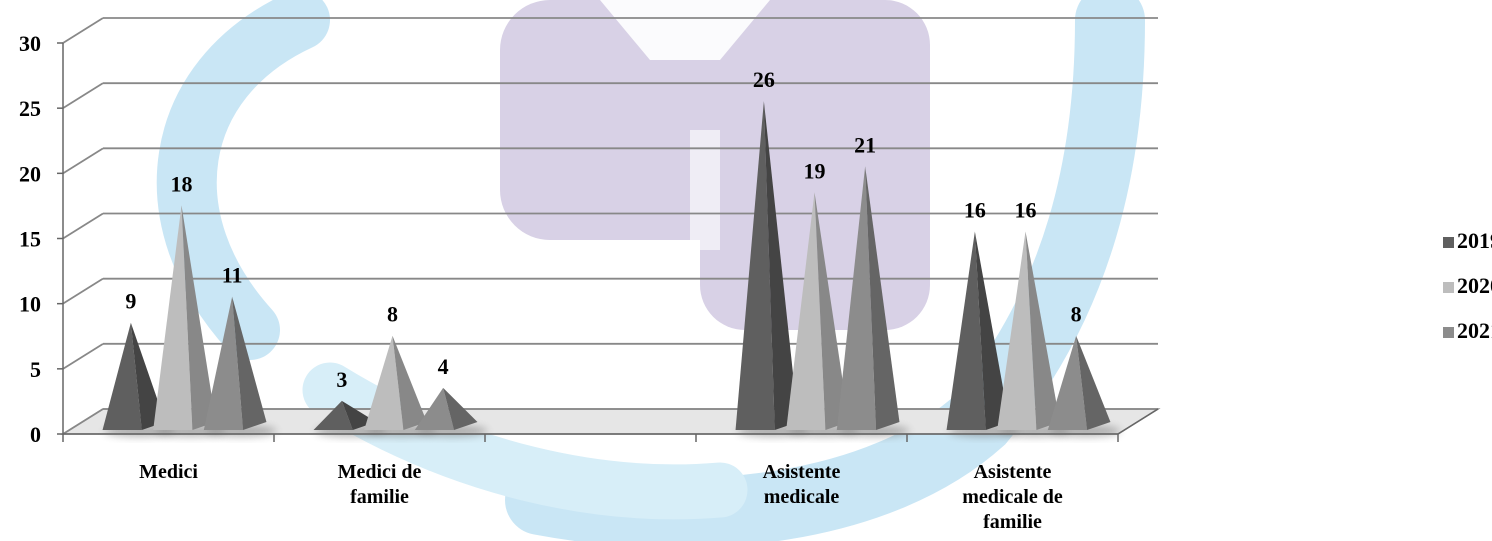  Describe the element at coordinates (30, 43) in the screenshot. I see `y-tick-label: 30` at that location.